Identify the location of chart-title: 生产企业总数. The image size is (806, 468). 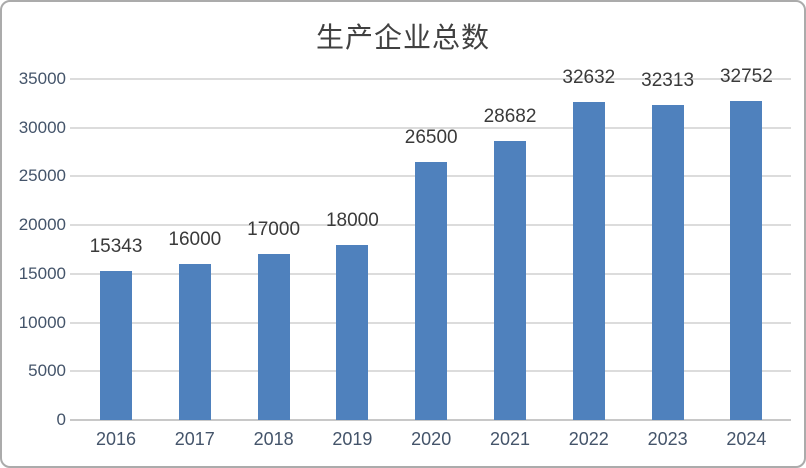
(402, 37).